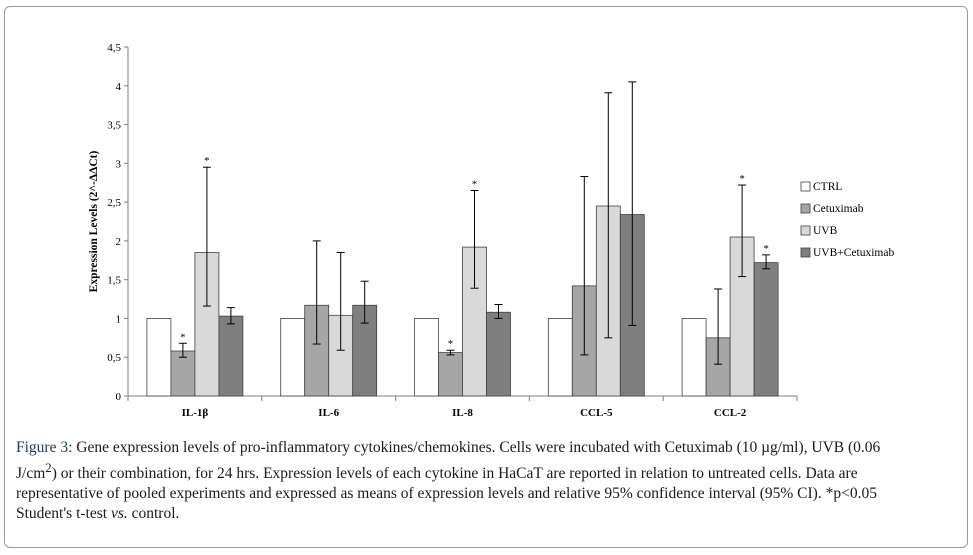 The width and height of the screenshot is (973, 555). I want to click on x-tick-label: IL-8, so click(462, 413).